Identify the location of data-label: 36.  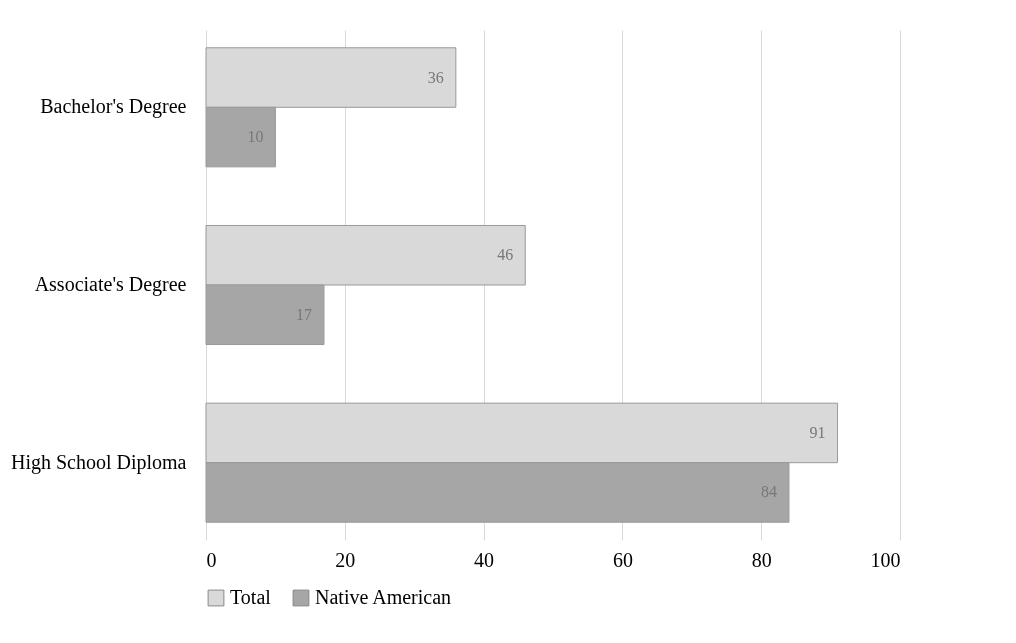
(435, 77).